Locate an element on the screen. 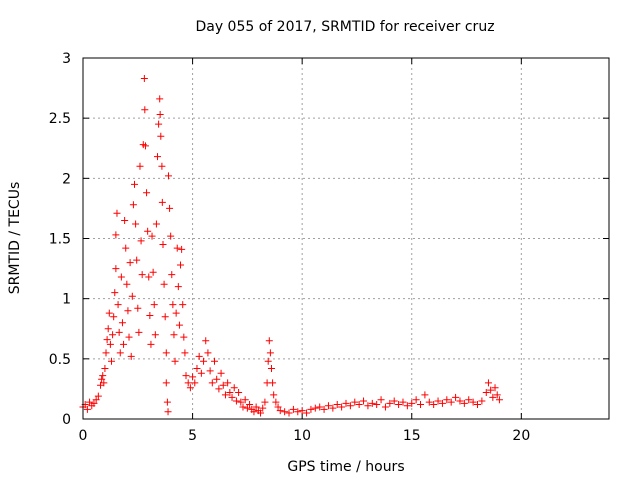 The height and width of the screenshot is (480, 640). y-tick-label: 2.5 is located at coordinates (60, 119).